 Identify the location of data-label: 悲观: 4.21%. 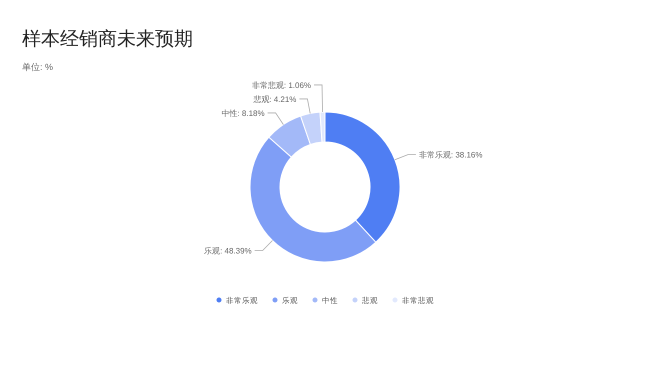
(274, 99).